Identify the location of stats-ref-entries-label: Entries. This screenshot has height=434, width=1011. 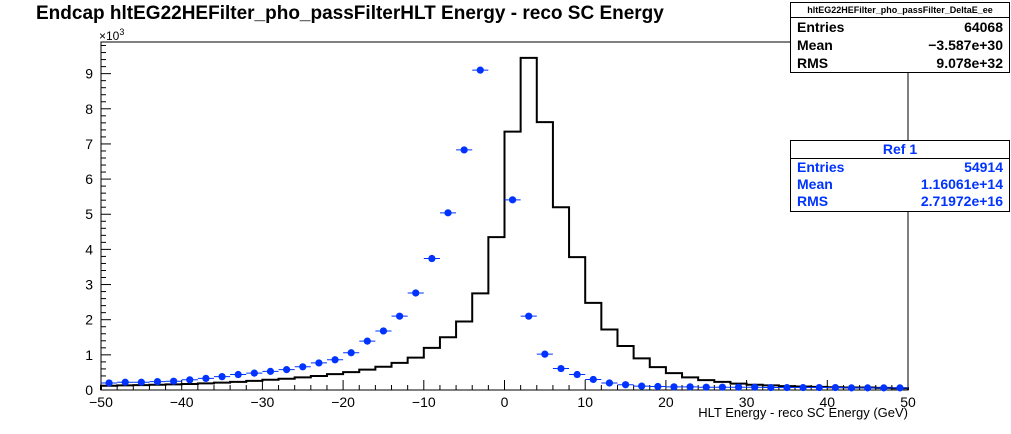
(821, 167).